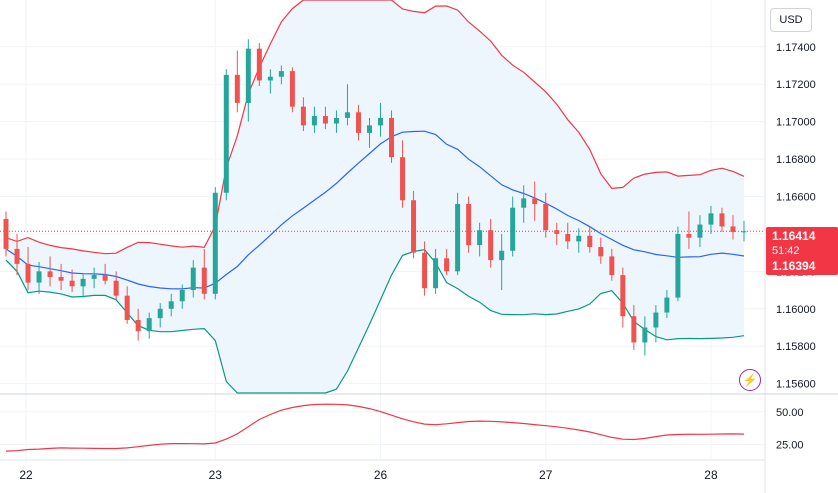 The height and width of the screenshot is (493, 838). Describe the element at coordinates (796, 198) in the screenshot. I see `price-tick-label: 1.16600` at that location.